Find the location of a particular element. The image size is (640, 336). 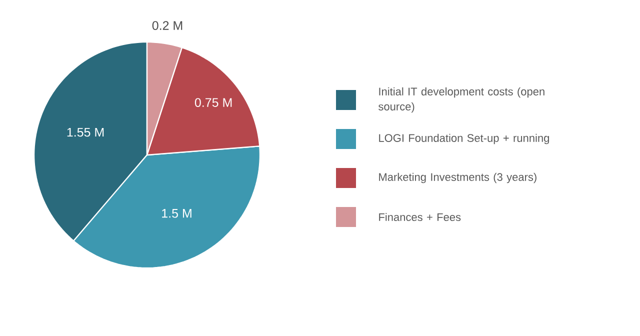

data-label: 0.75 M is located at coordinates (213, 102).